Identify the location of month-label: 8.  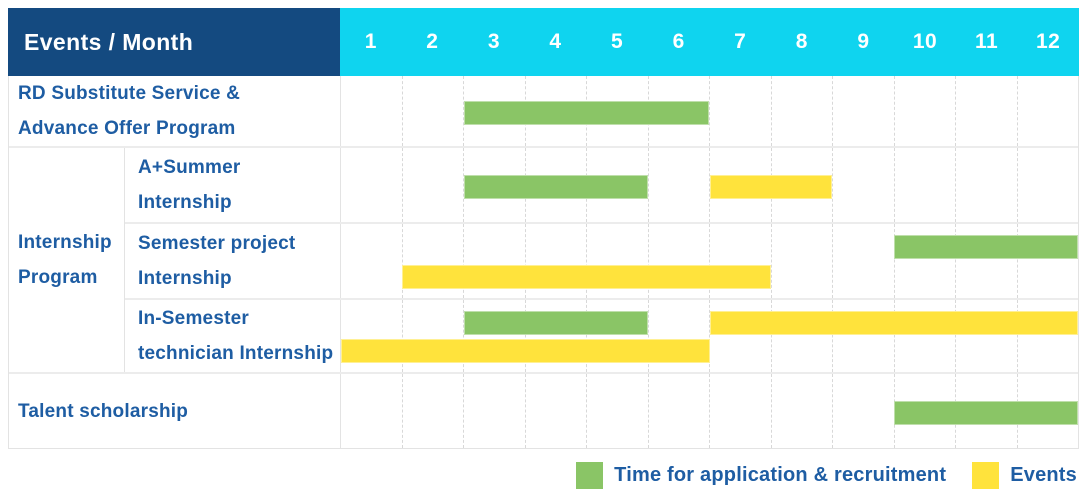
(801, 41).